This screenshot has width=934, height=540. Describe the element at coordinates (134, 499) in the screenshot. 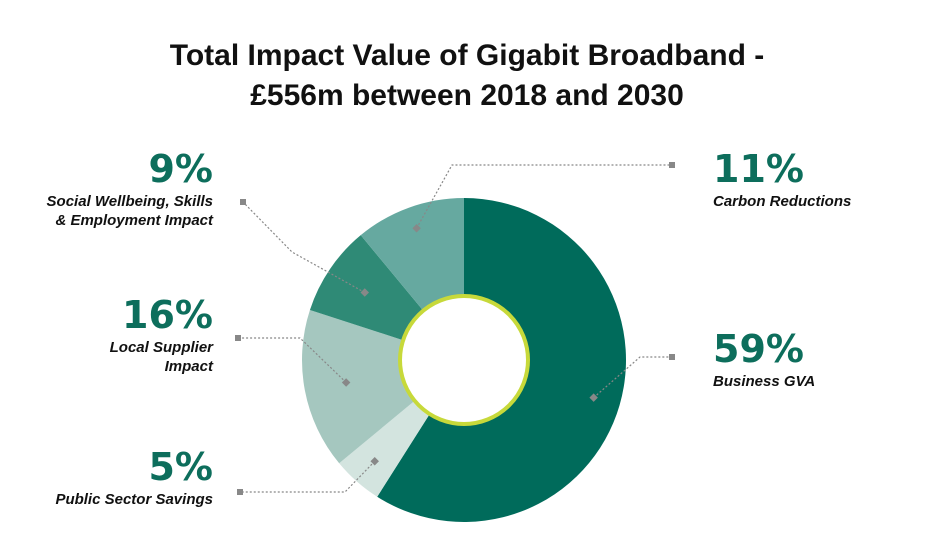

I see `category-label-public-sector-savings: Public Sector Savings` at that location.